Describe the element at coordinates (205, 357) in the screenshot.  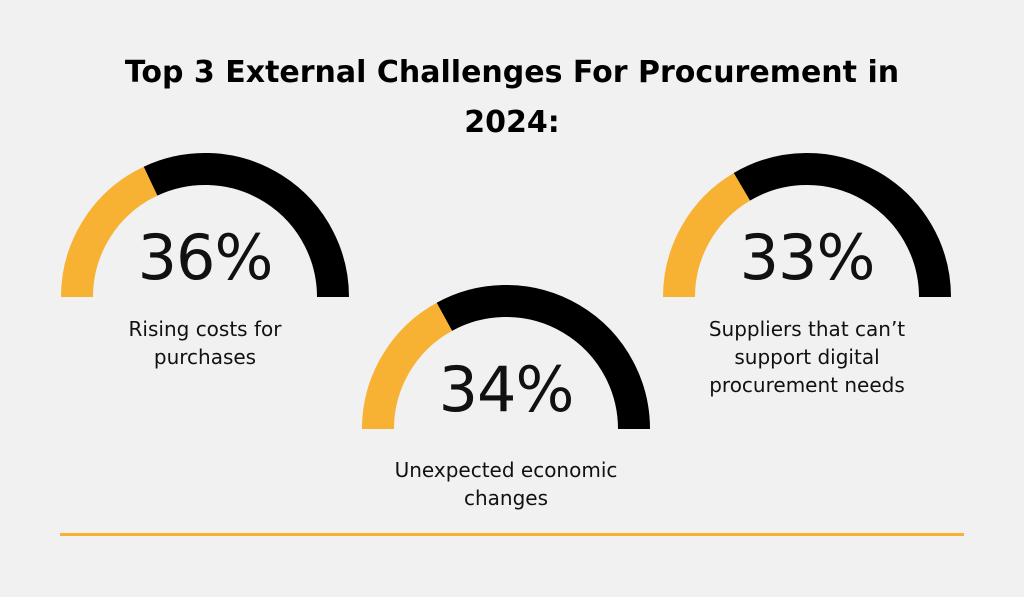
I see `caption-1-line-2: purchases` at that location.